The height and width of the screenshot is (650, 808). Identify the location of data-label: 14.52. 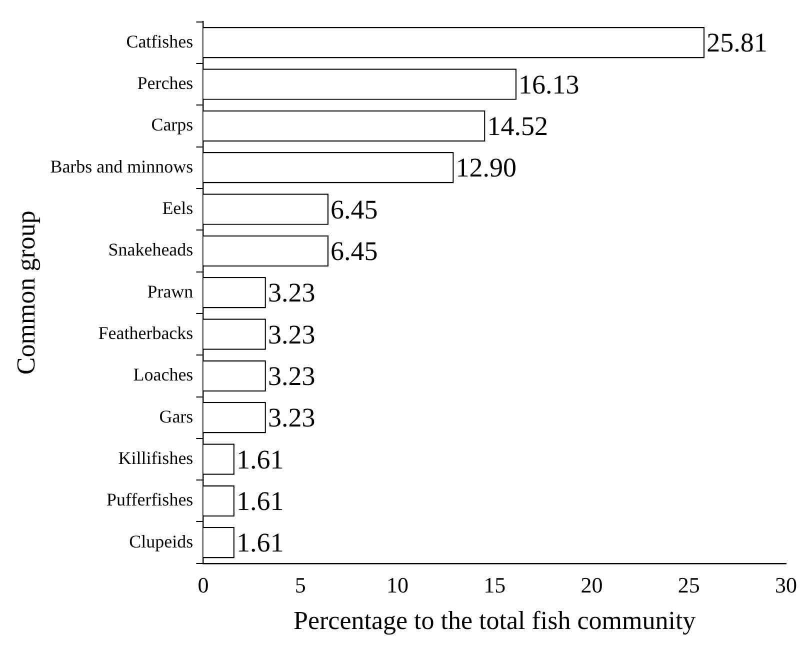
(517, 126).